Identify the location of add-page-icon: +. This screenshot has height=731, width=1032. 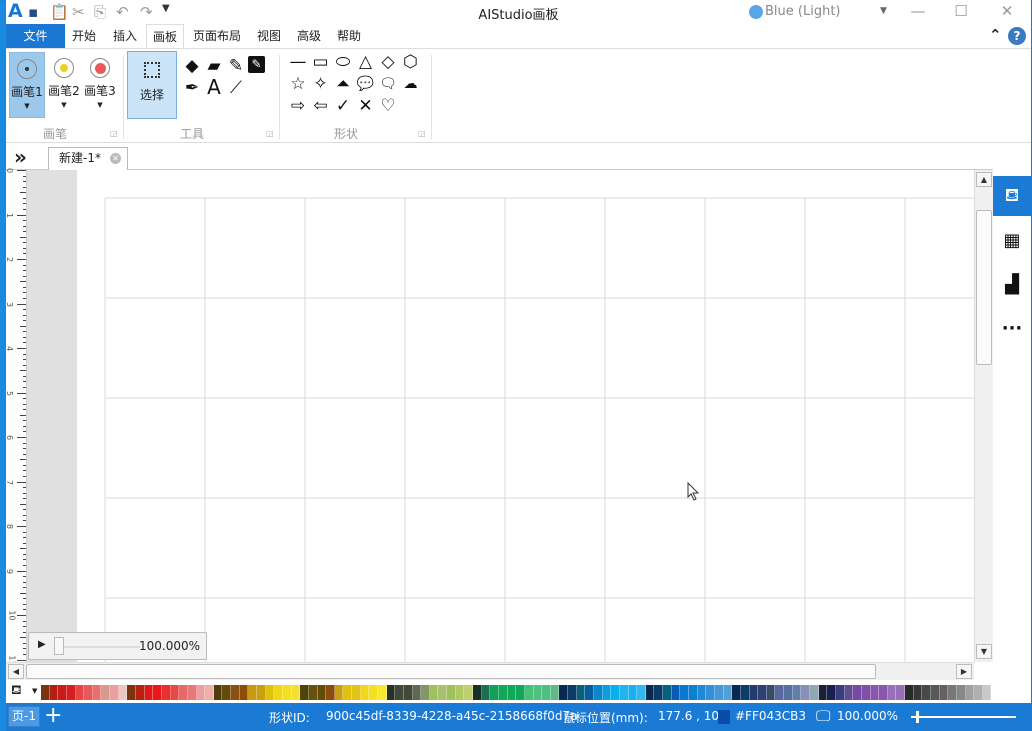
(53, 715).